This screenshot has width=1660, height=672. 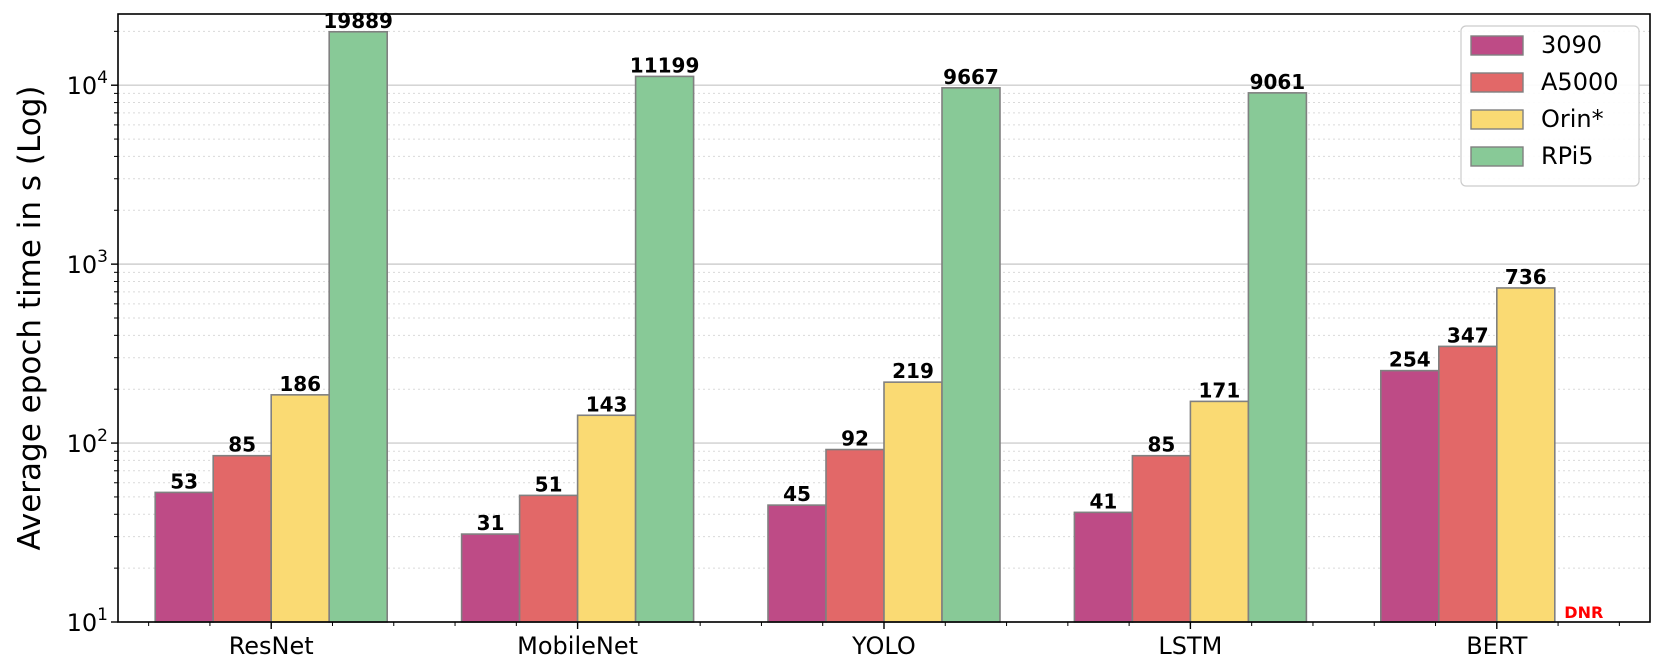 What do you see at coordinates (1583, 612) in the screenshot?
I see `annotation-dnr: DNR` at bounding box center [1583, 612].